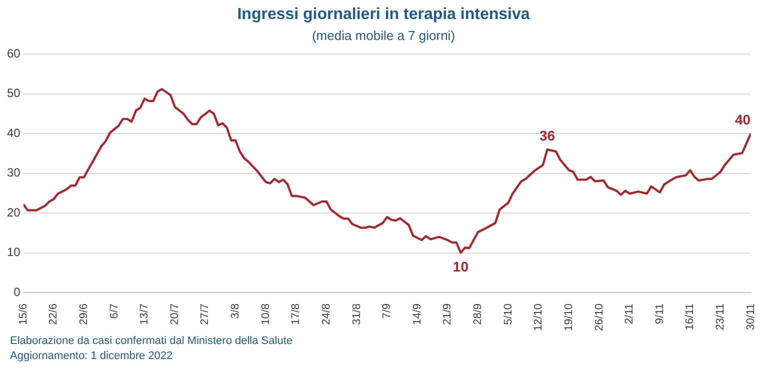 This screenshot has width=767, height=368. I want to click on x-tick-label: 3/8, so click(236, 311).